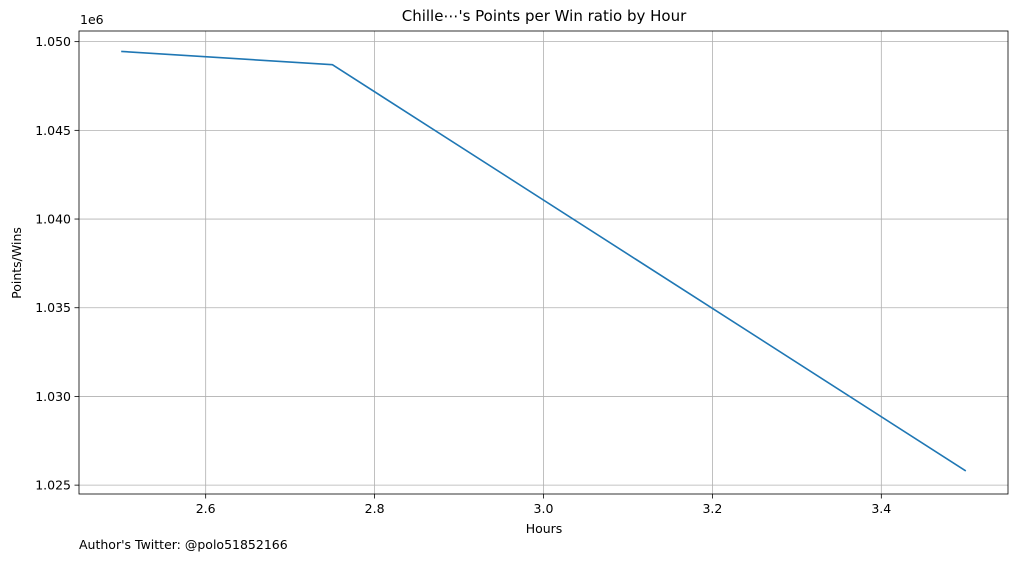 The height and width of the screenshot is (562, 1019). What do you see at coordinates (53, 219) in the screenshot?
I see `y-tick-label: 1.040` at bounding box center [53, 219].